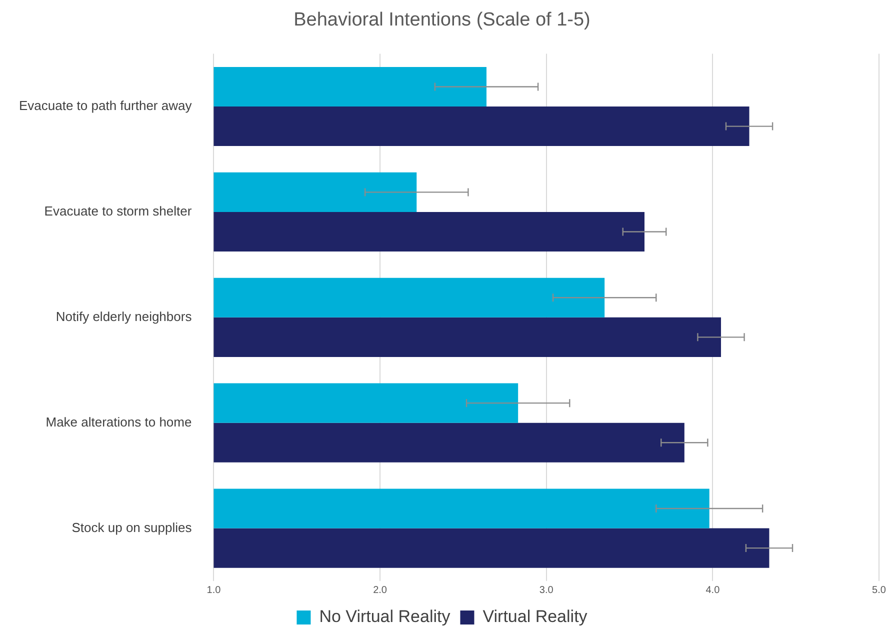  Describe the element at coordinates (546, 590) in the screenshot. I see `x-tick-label: 3.0` at that location.